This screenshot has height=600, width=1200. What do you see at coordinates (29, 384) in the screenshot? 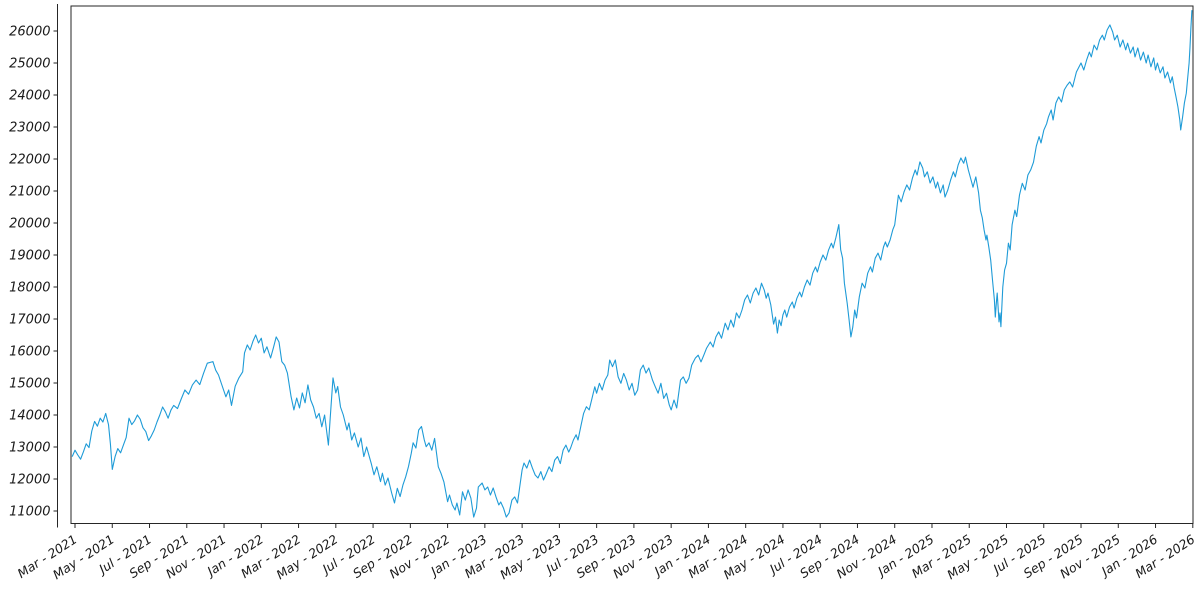
I see `y-tick-label: 15000` at bounding box center [29, 384].